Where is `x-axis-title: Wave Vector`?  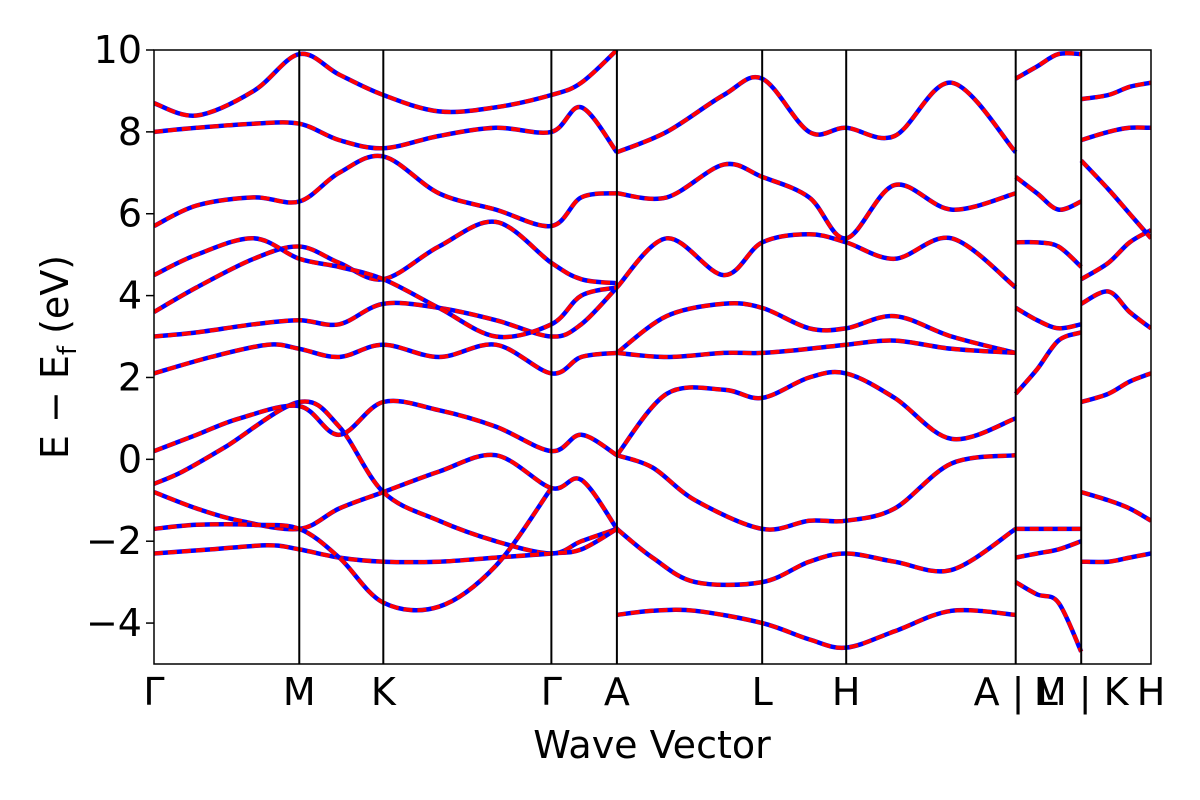 x-axis-title: Wave Vector is located at coordinates (652, 745).